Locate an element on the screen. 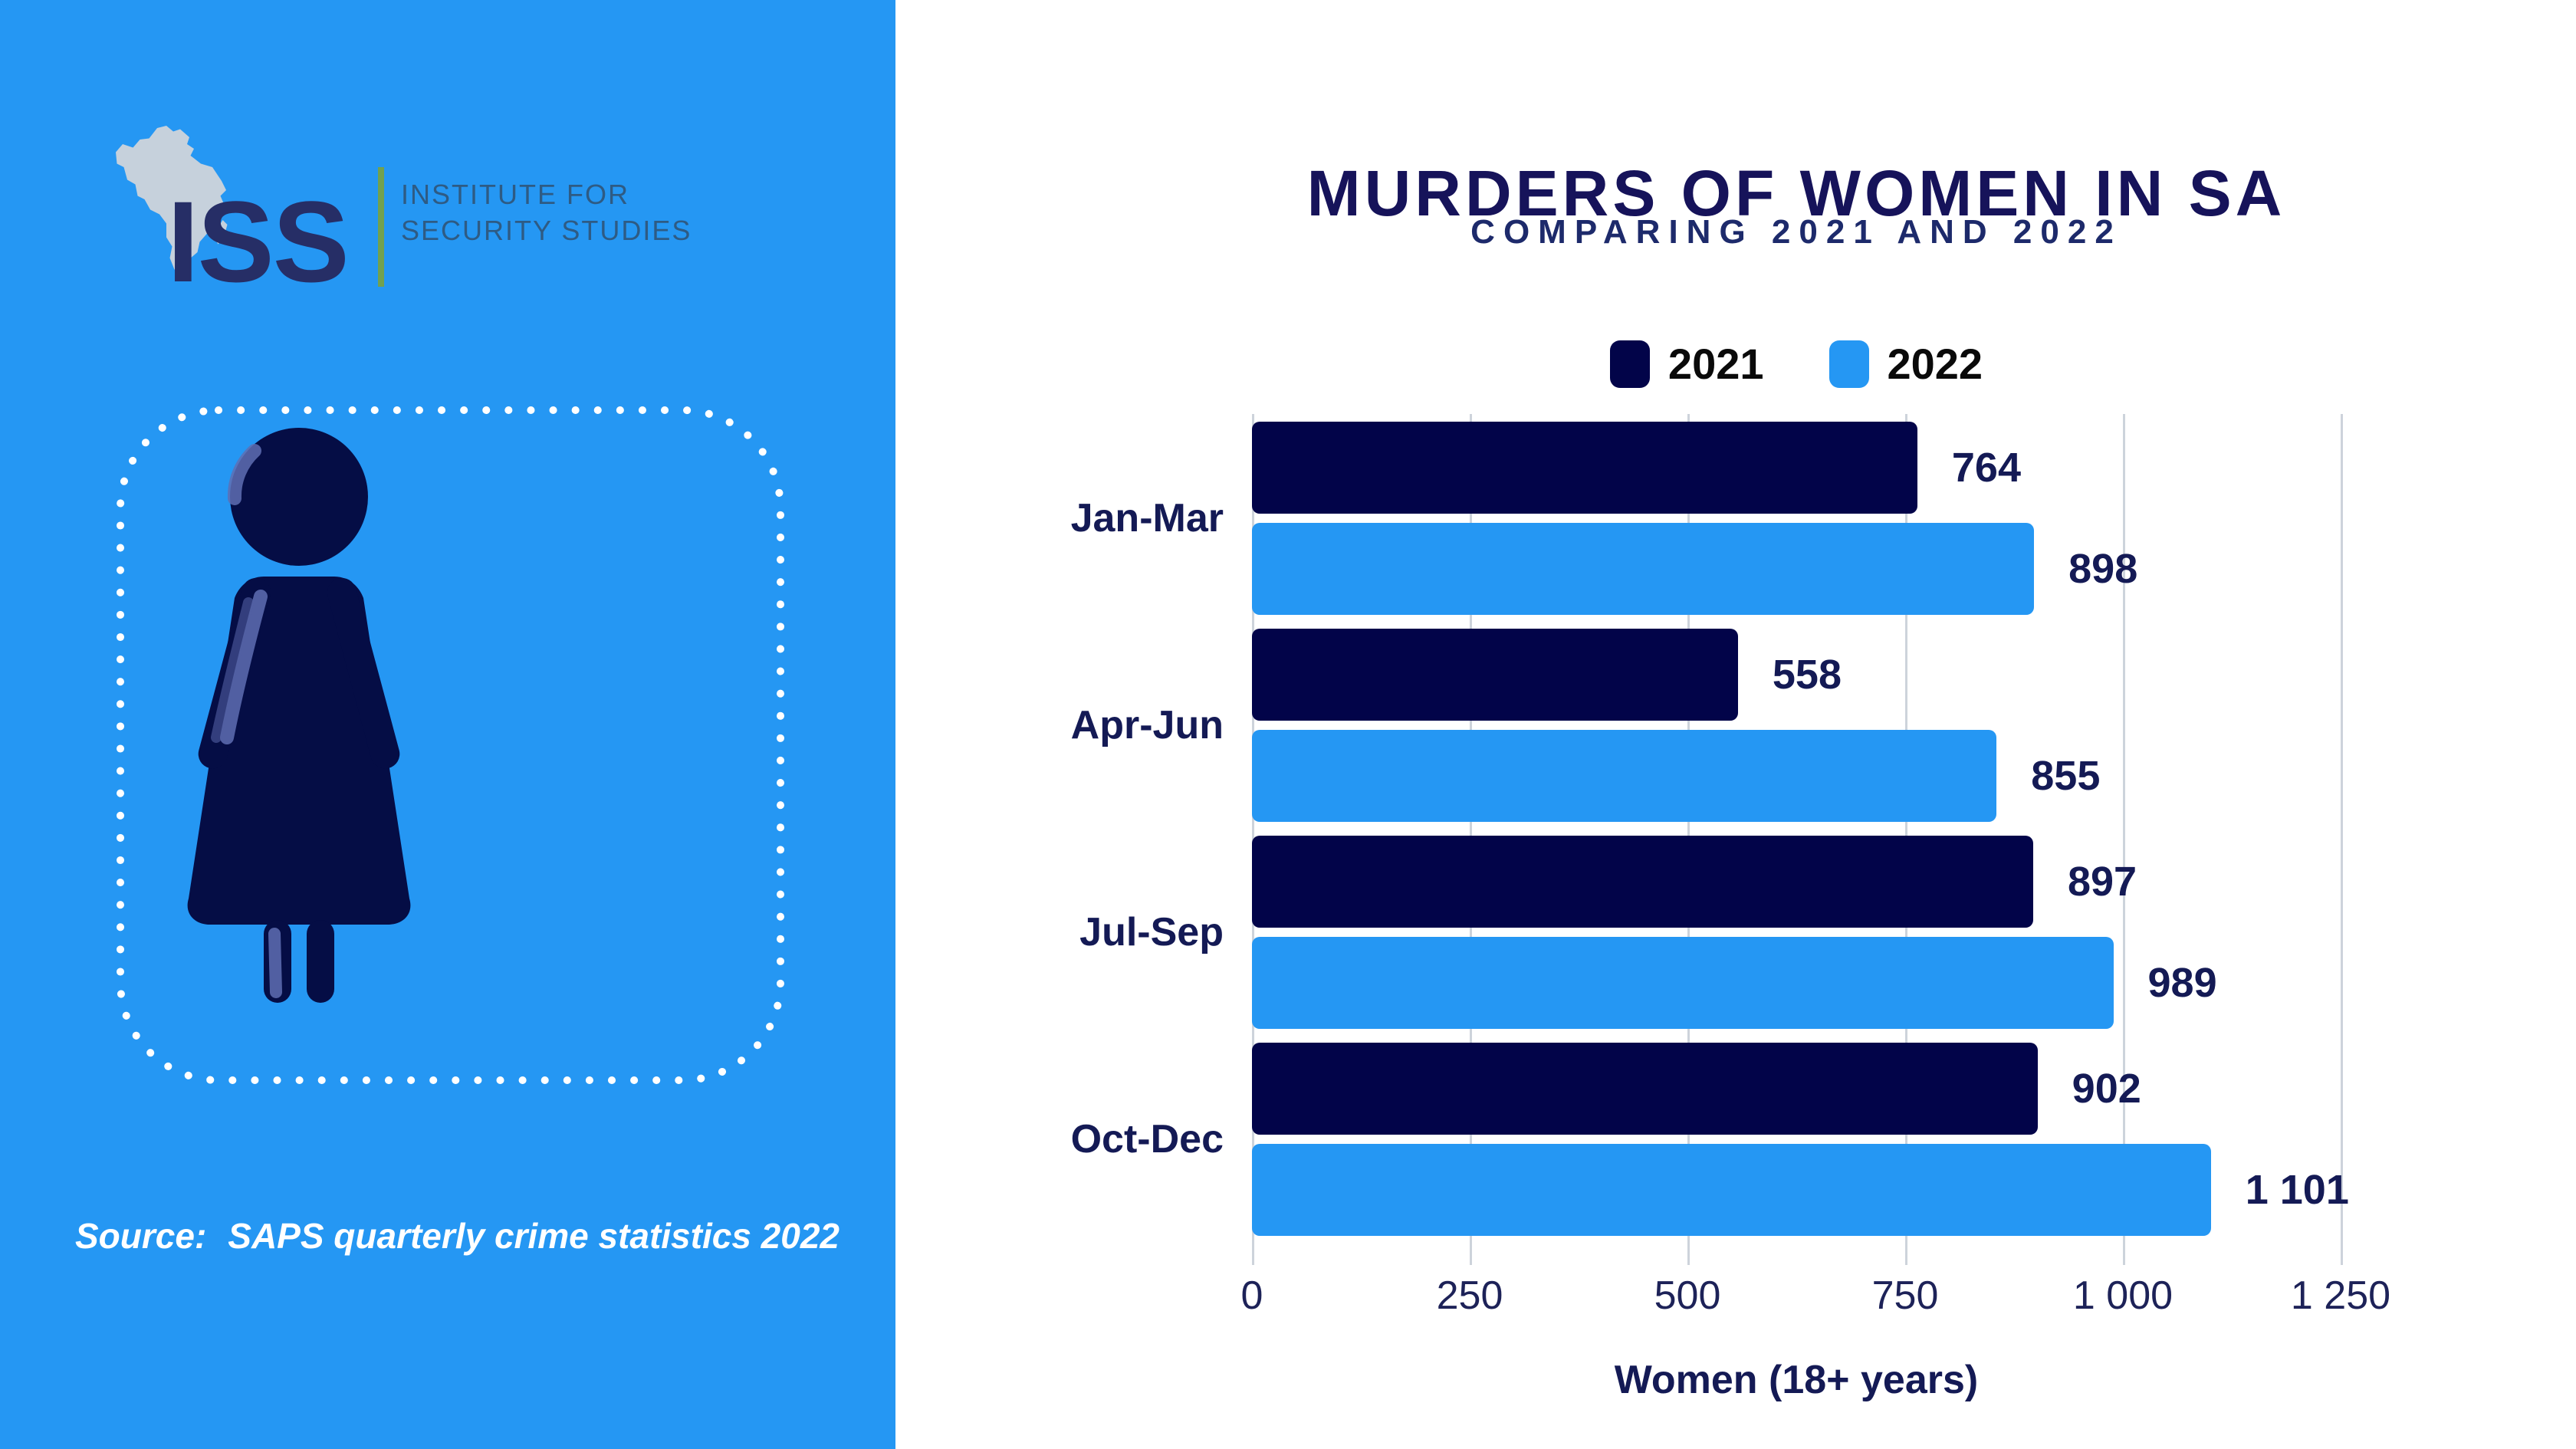  bar-2022-jul-sep is located at coordinates (1683, 983).